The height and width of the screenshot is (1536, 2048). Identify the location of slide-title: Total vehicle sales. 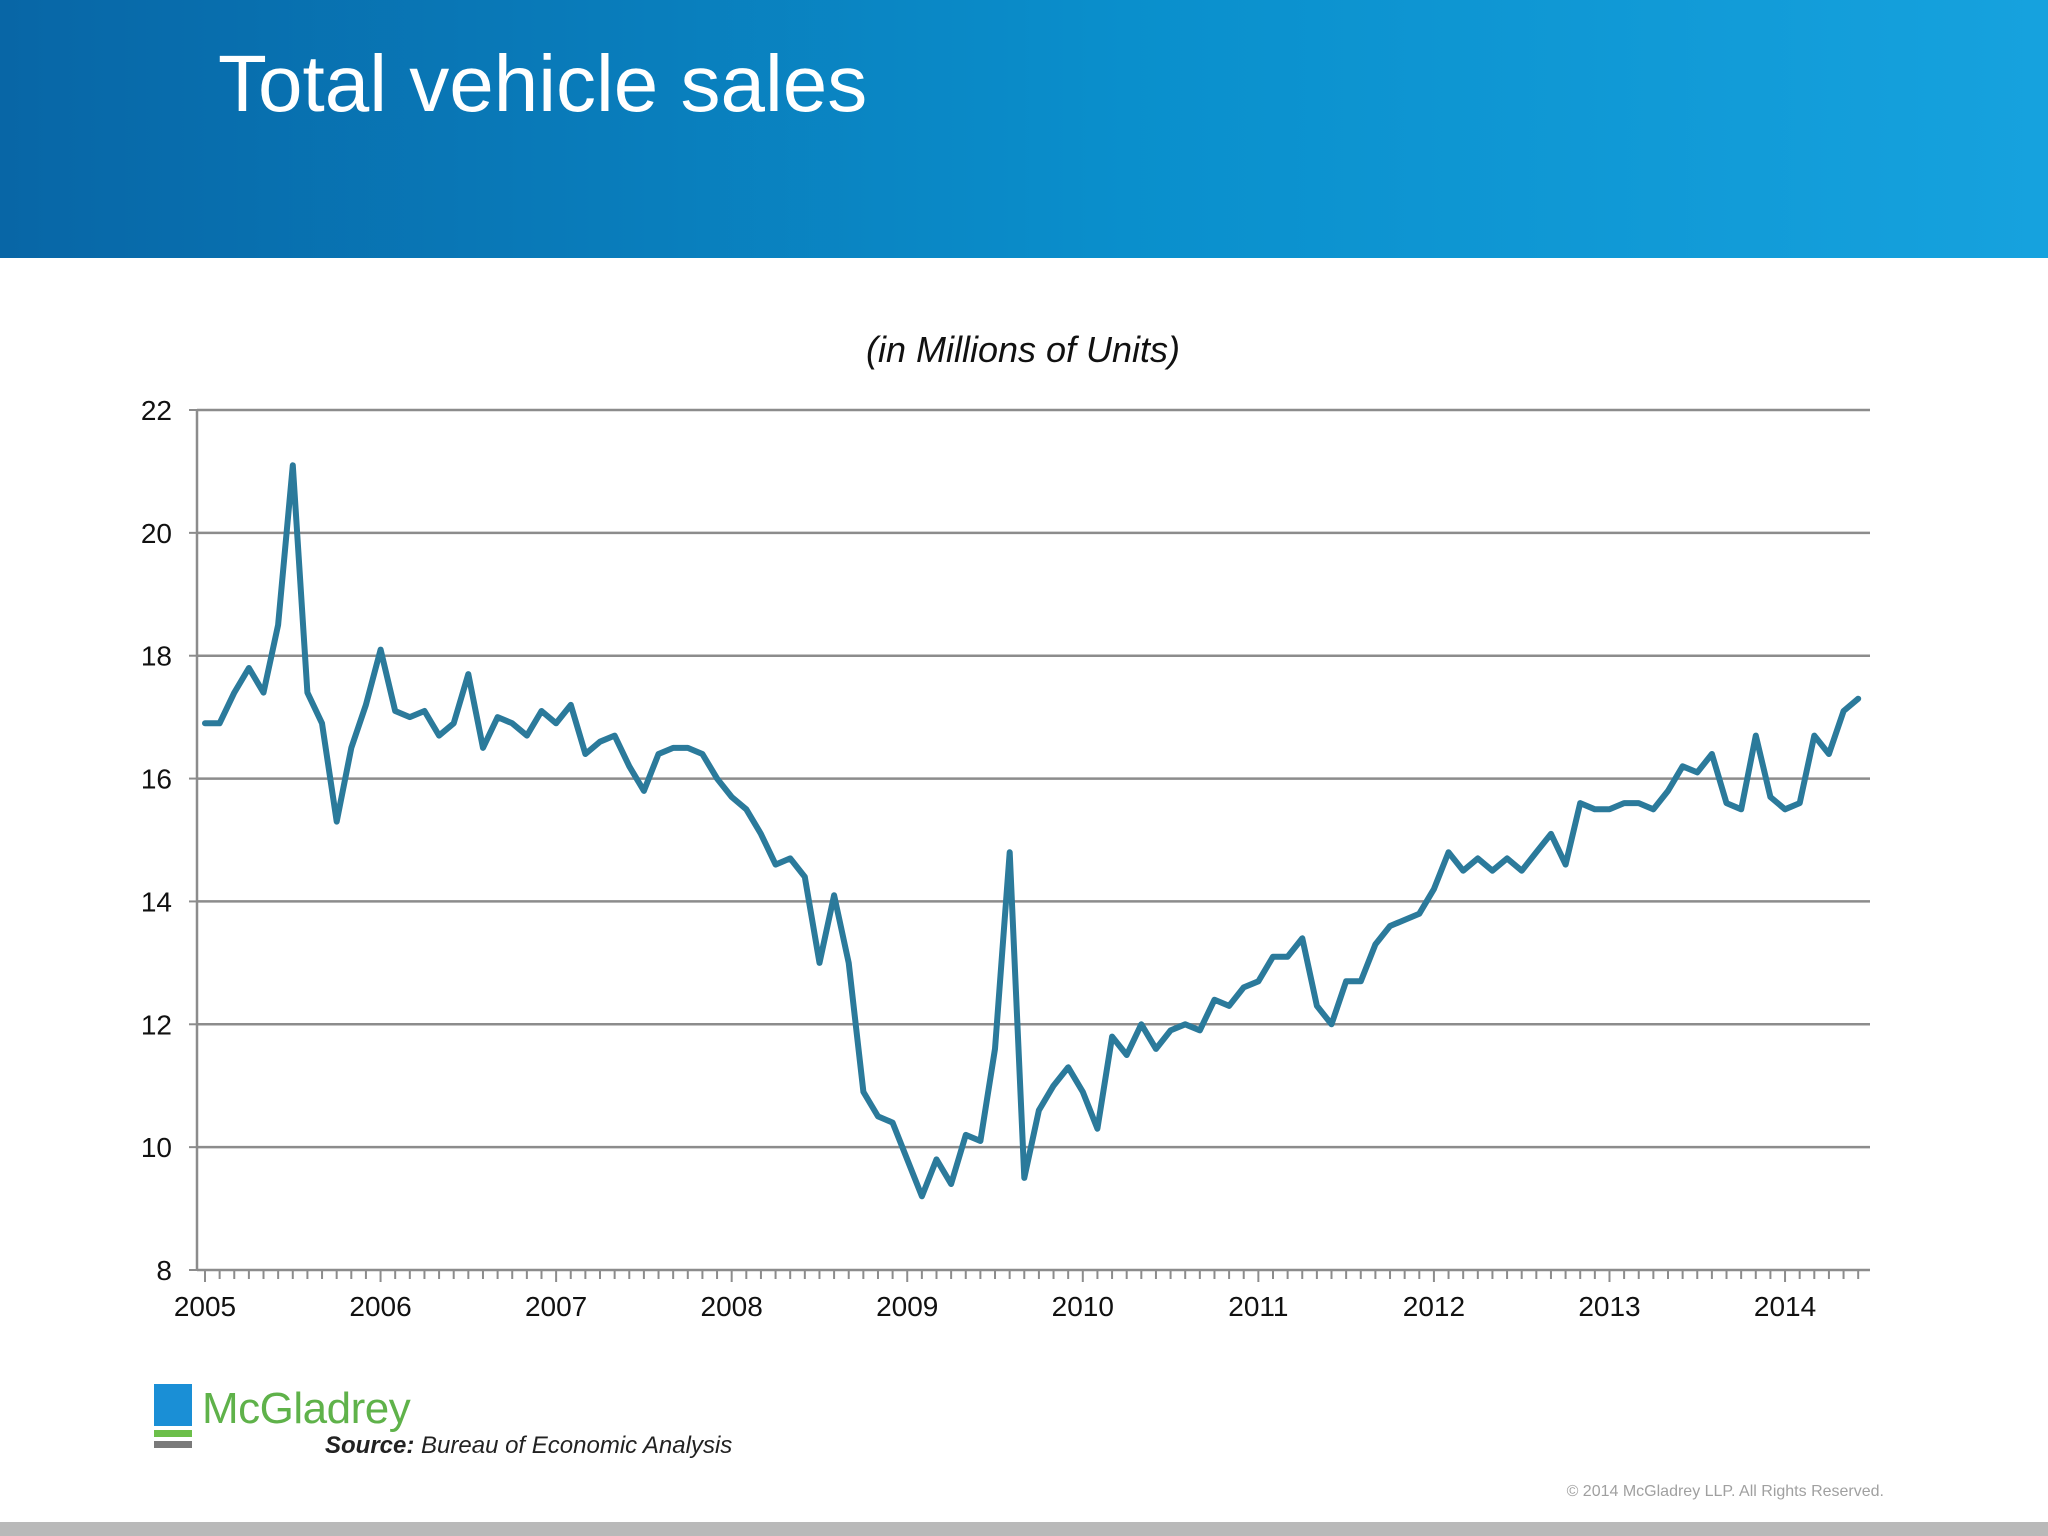
(543, 83).